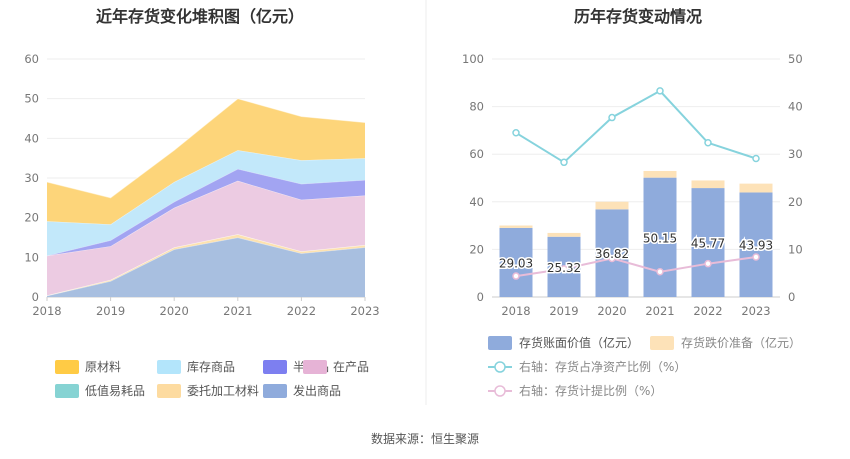  I want to click on legend-label: 存货跌价准备（亿元）, so click(741, 342).